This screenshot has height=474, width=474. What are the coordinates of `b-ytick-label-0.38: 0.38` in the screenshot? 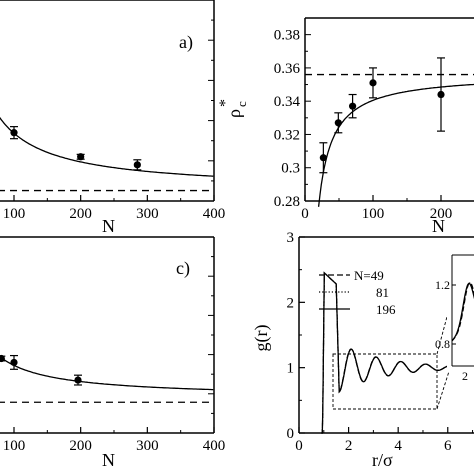 It's located at (287, 36).